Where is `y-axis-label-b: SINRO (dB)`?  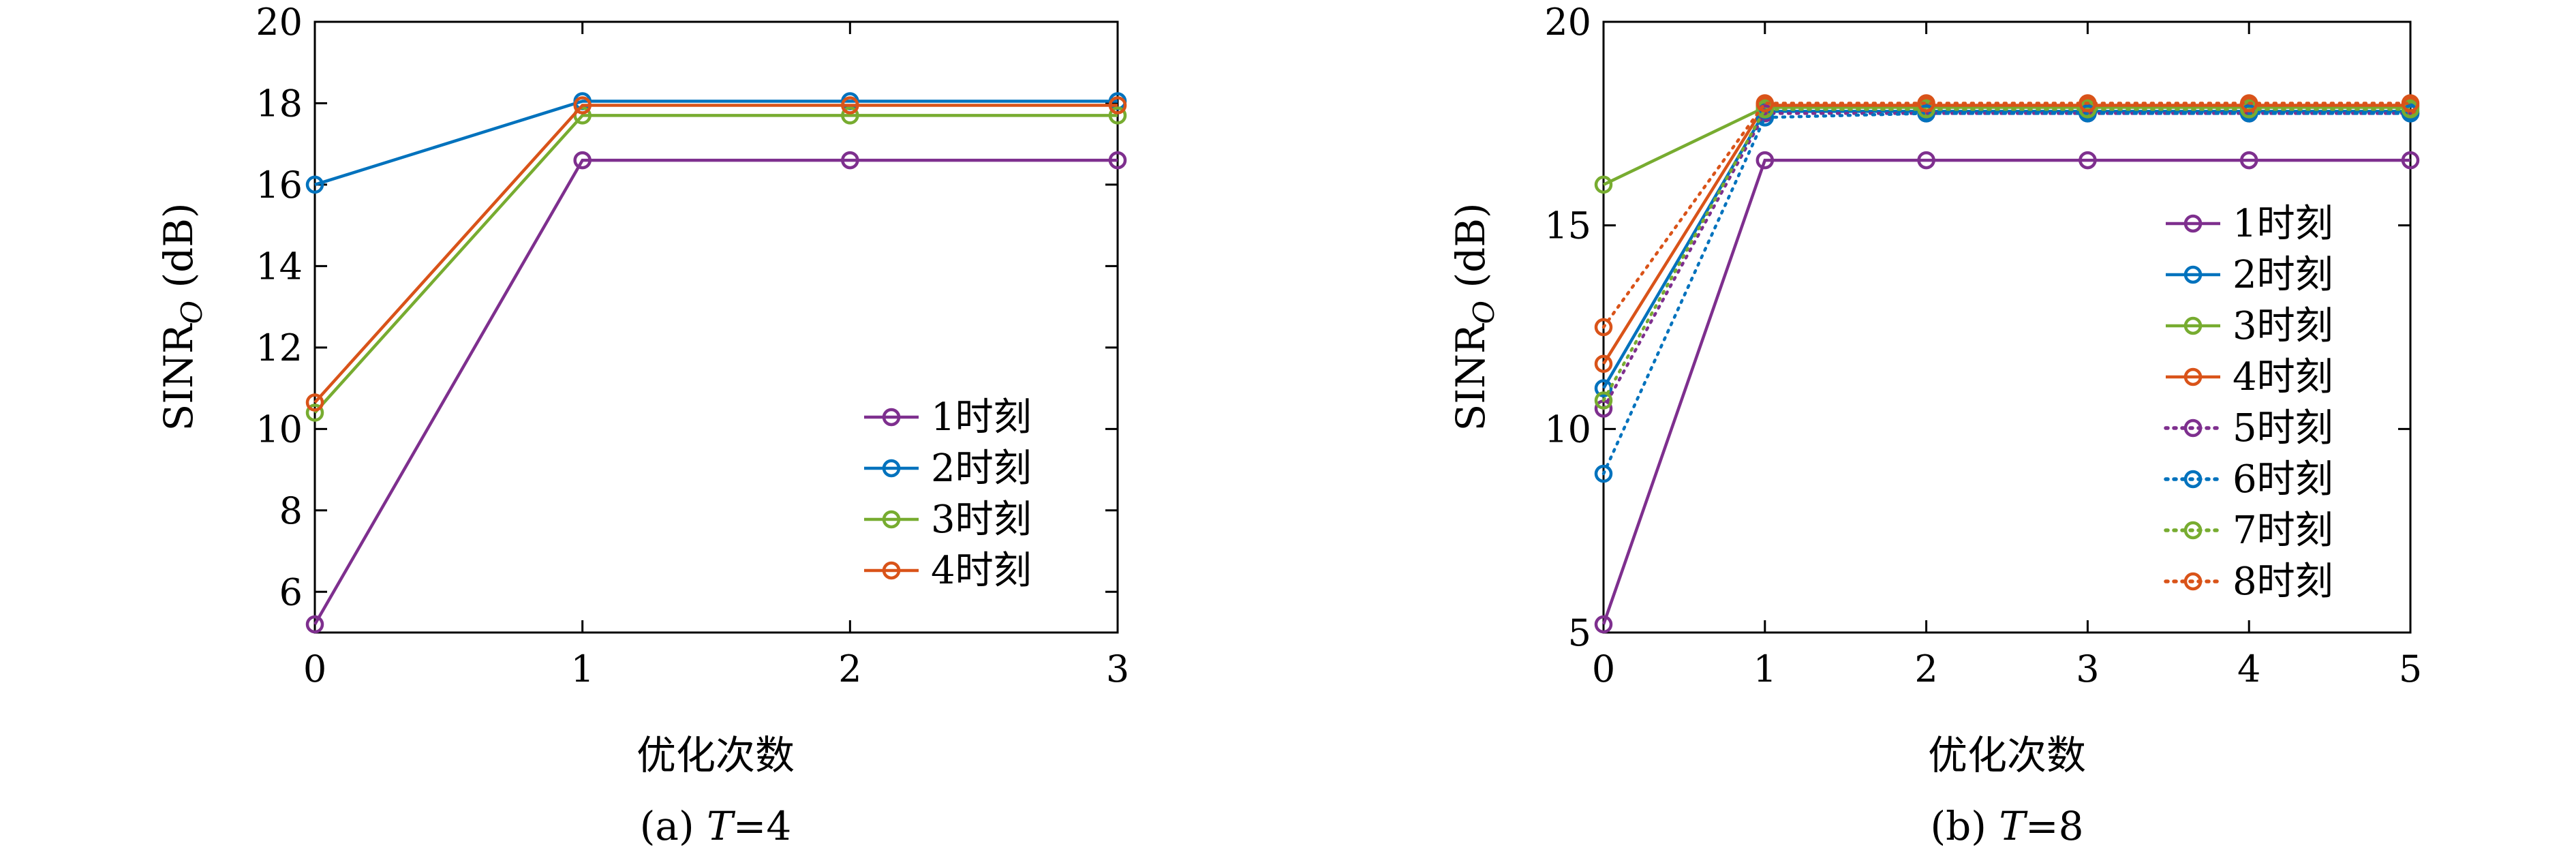
y-axis-label-b: SINRO (dB) is located at coordinates (1474, 317).